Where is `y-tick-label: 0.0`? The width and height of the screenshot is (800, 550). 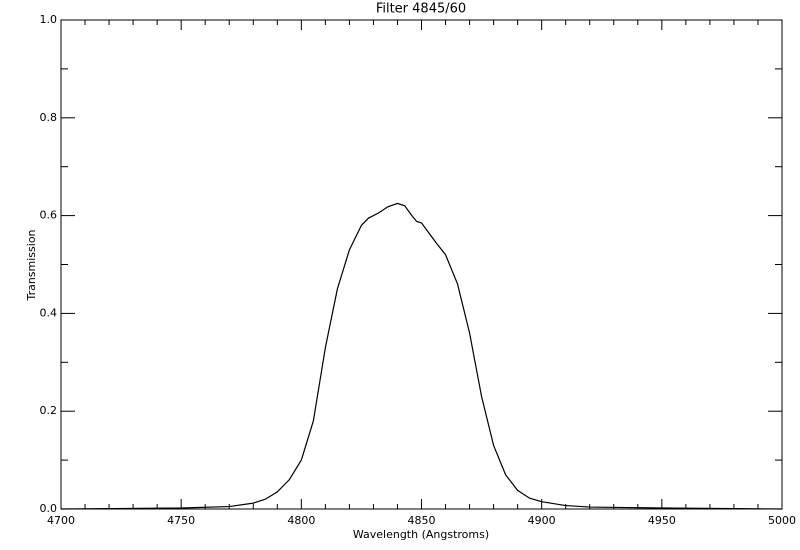 y-tick-label: 0.0 is located at coordinates (49, 508).